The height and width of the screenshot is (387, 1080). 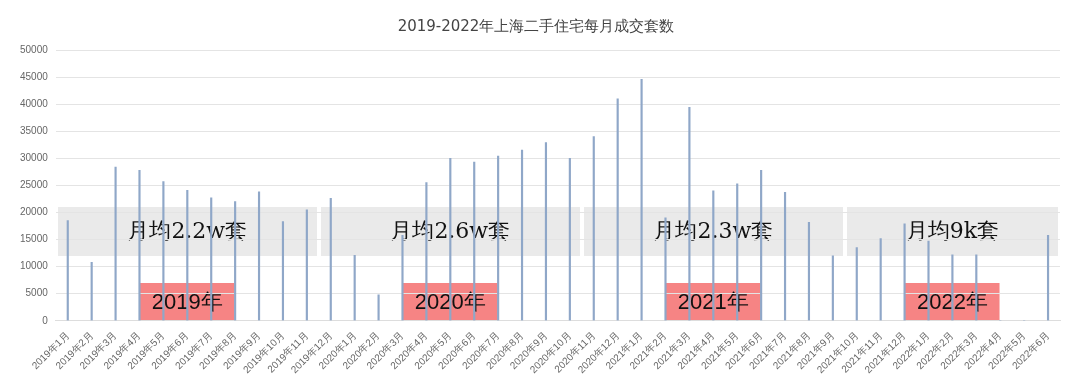 I want to click on y-tick-label: 35000, so click(x=34, y=130).